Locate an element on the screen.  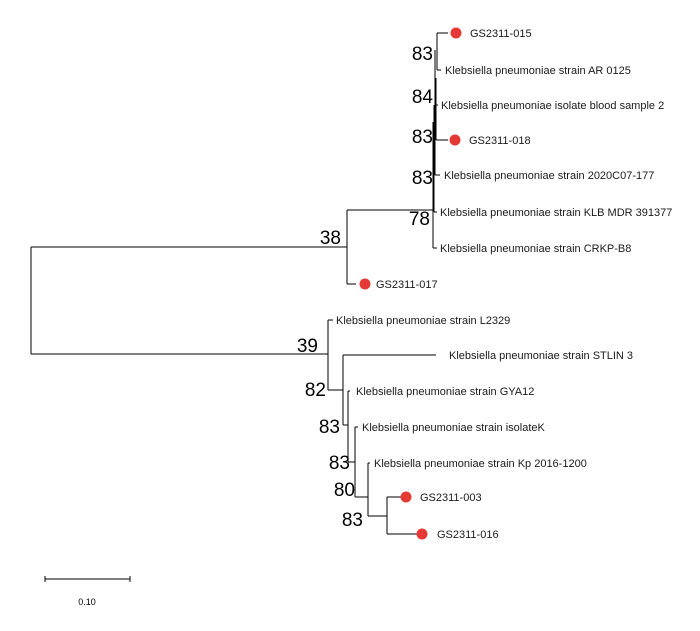
leaf-label-isolatek: Klebsiella pneumoniae strain isolateK is located at coordinates (453, 428).